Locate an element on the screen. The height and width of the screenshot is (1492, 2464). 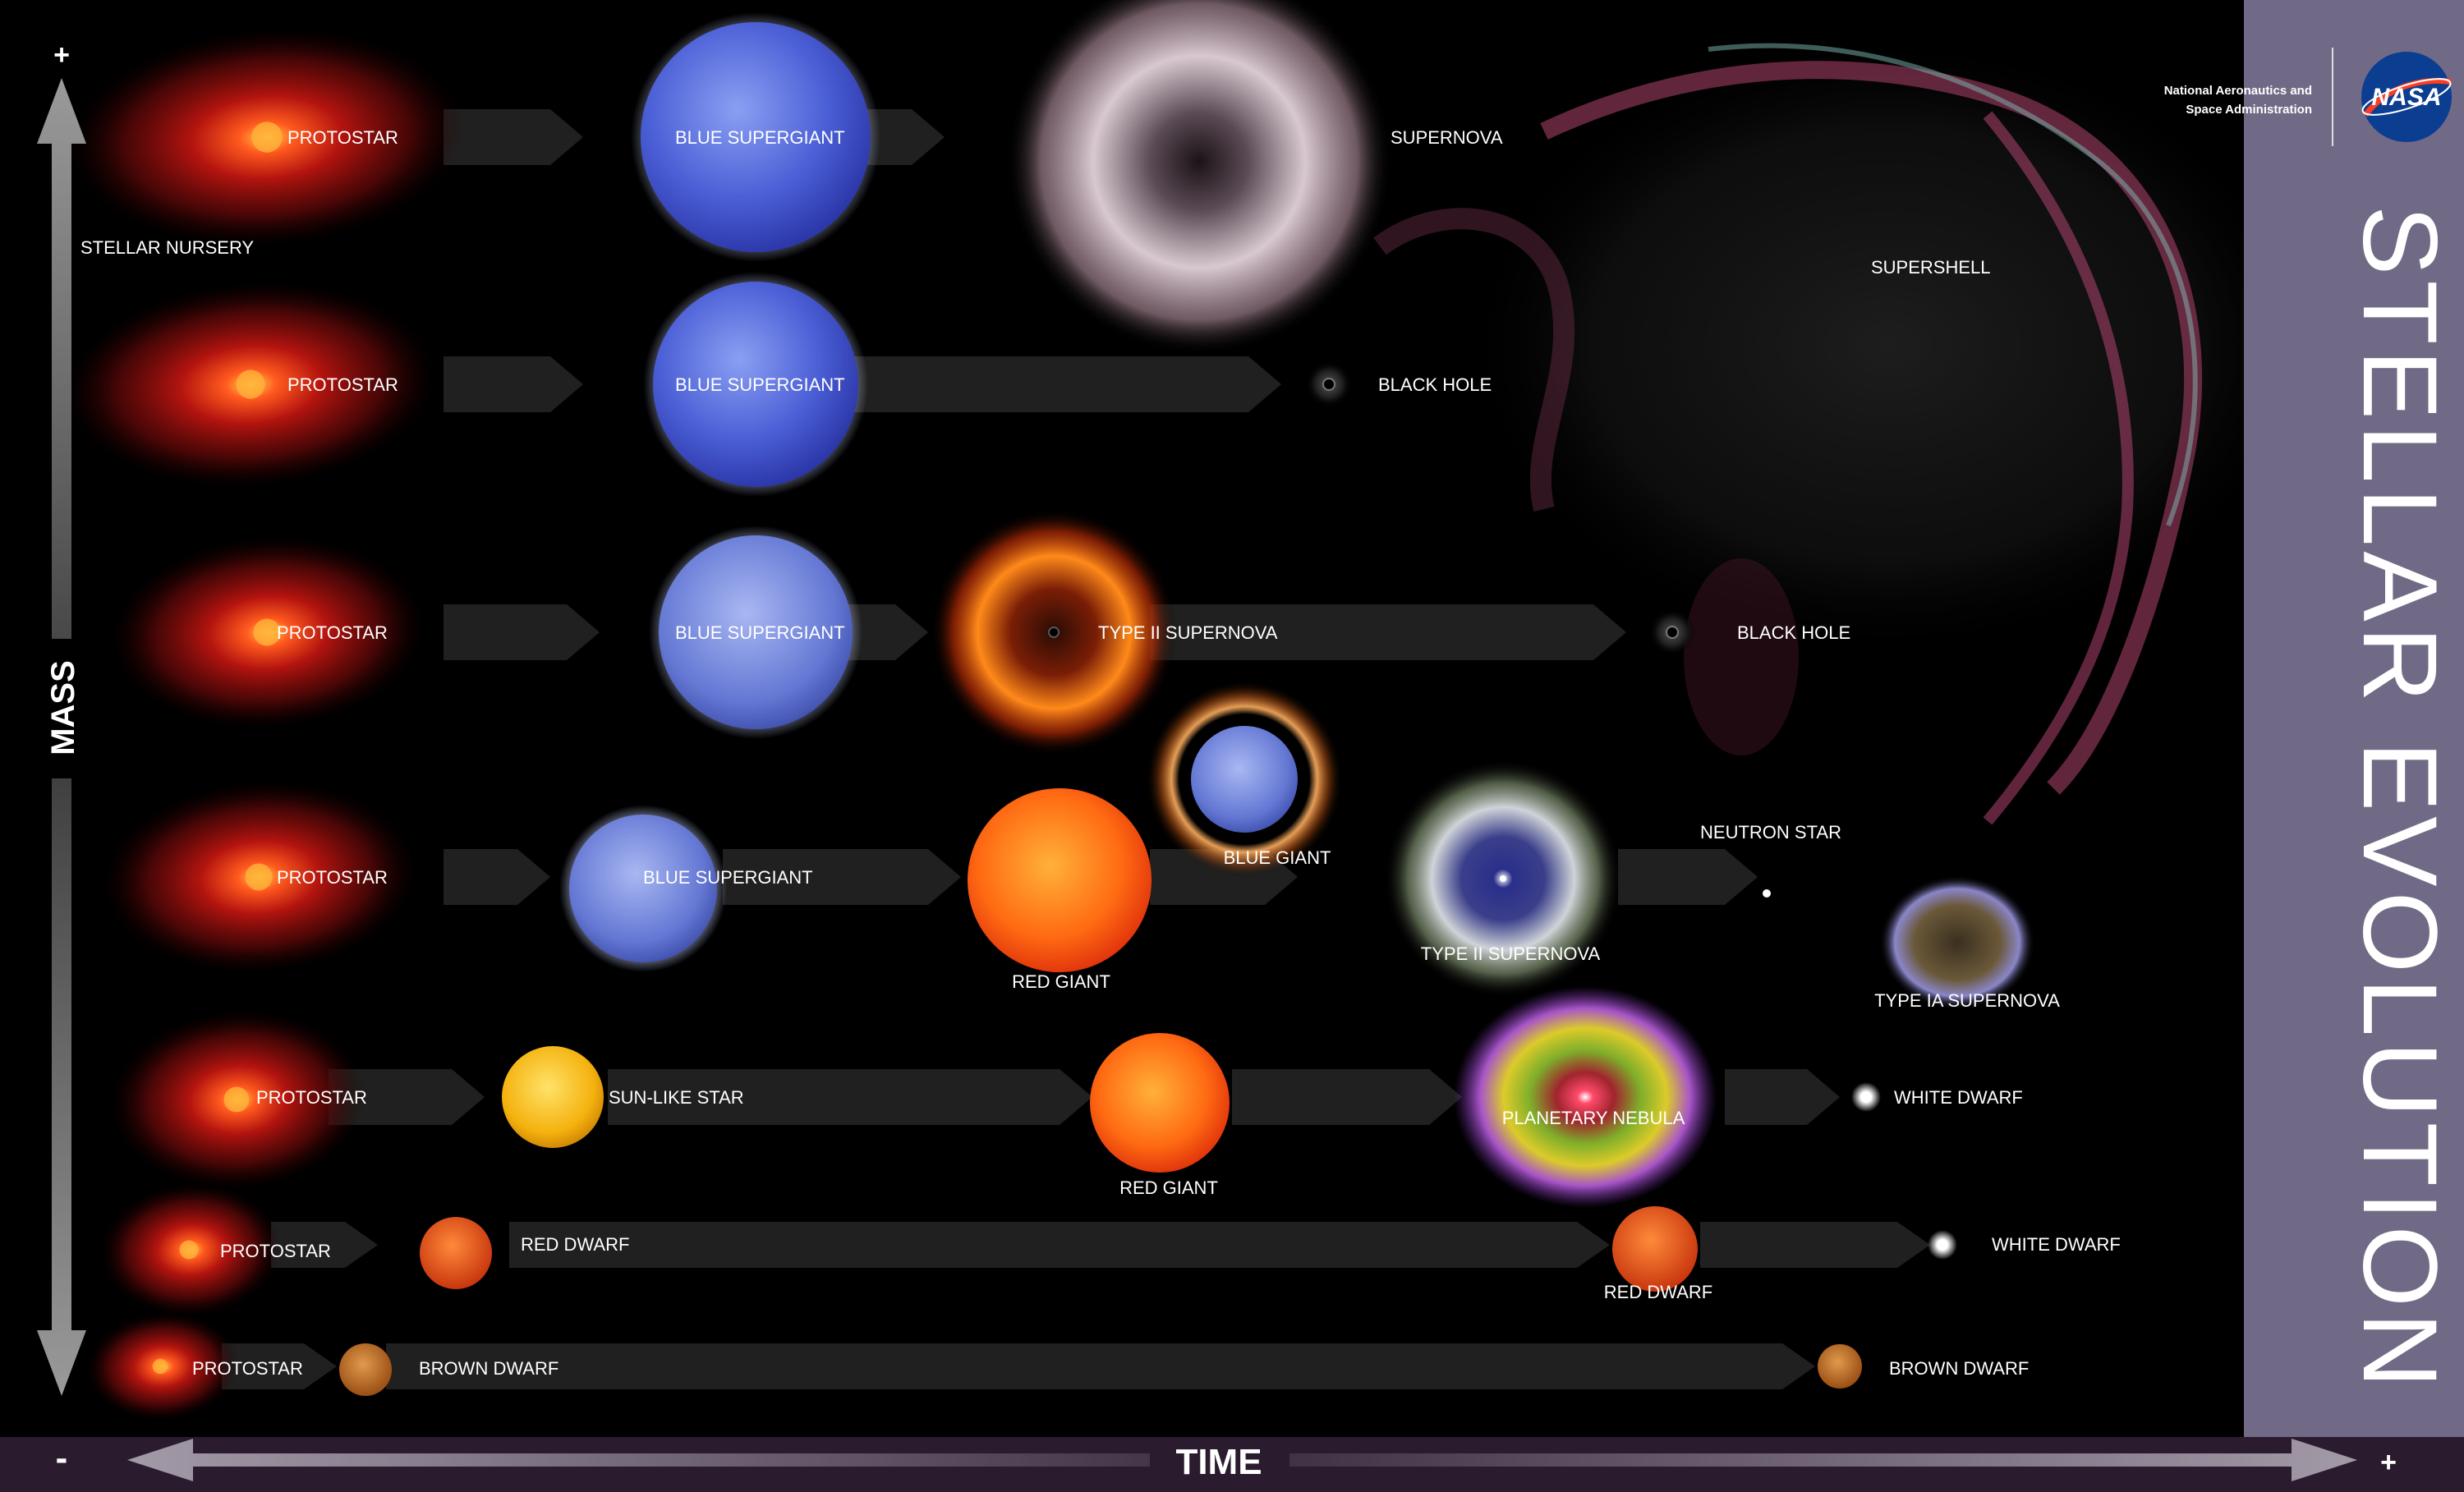
stage-label-neutron-star: NEUTRON STAR is located at coordinates (1770, 832).